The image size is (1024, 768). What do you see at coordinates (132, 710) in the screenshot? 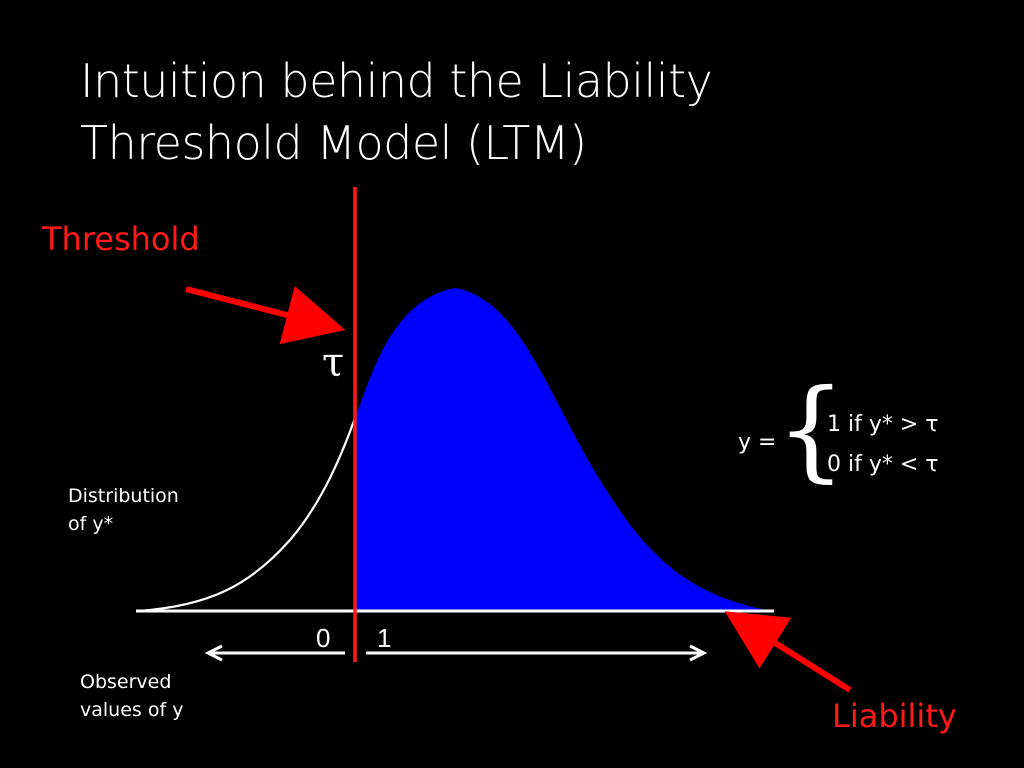
I see `observed-label-line-2: values of y` at bounding box center [132, 710].